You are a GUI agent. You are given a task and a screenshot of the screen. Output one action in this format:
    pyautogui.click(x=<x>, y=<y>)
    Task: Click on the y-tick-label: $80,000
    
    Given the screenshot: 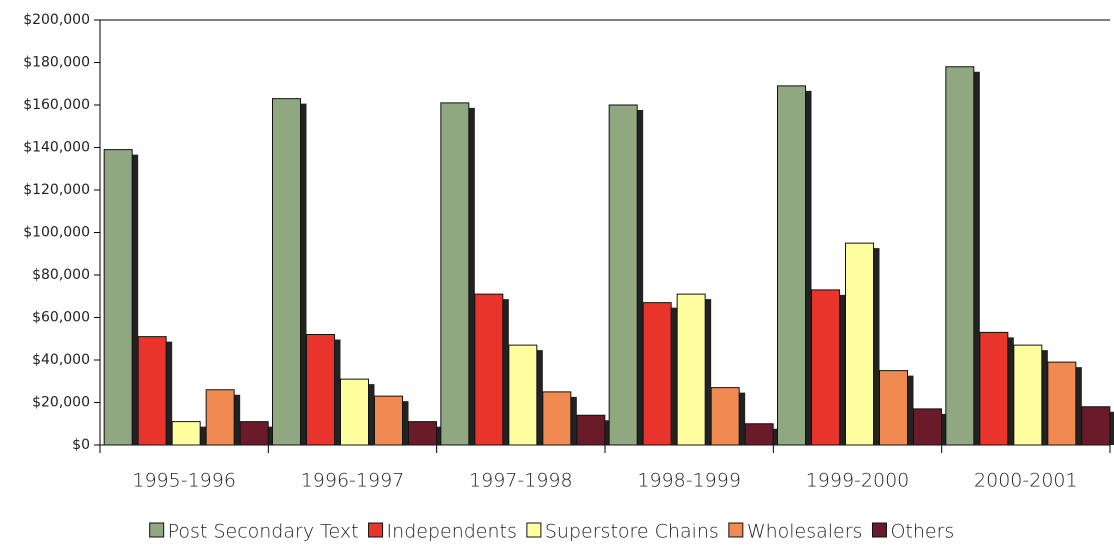 What is the action you would take?
    pyautogui.click(x=61, y=275)
    